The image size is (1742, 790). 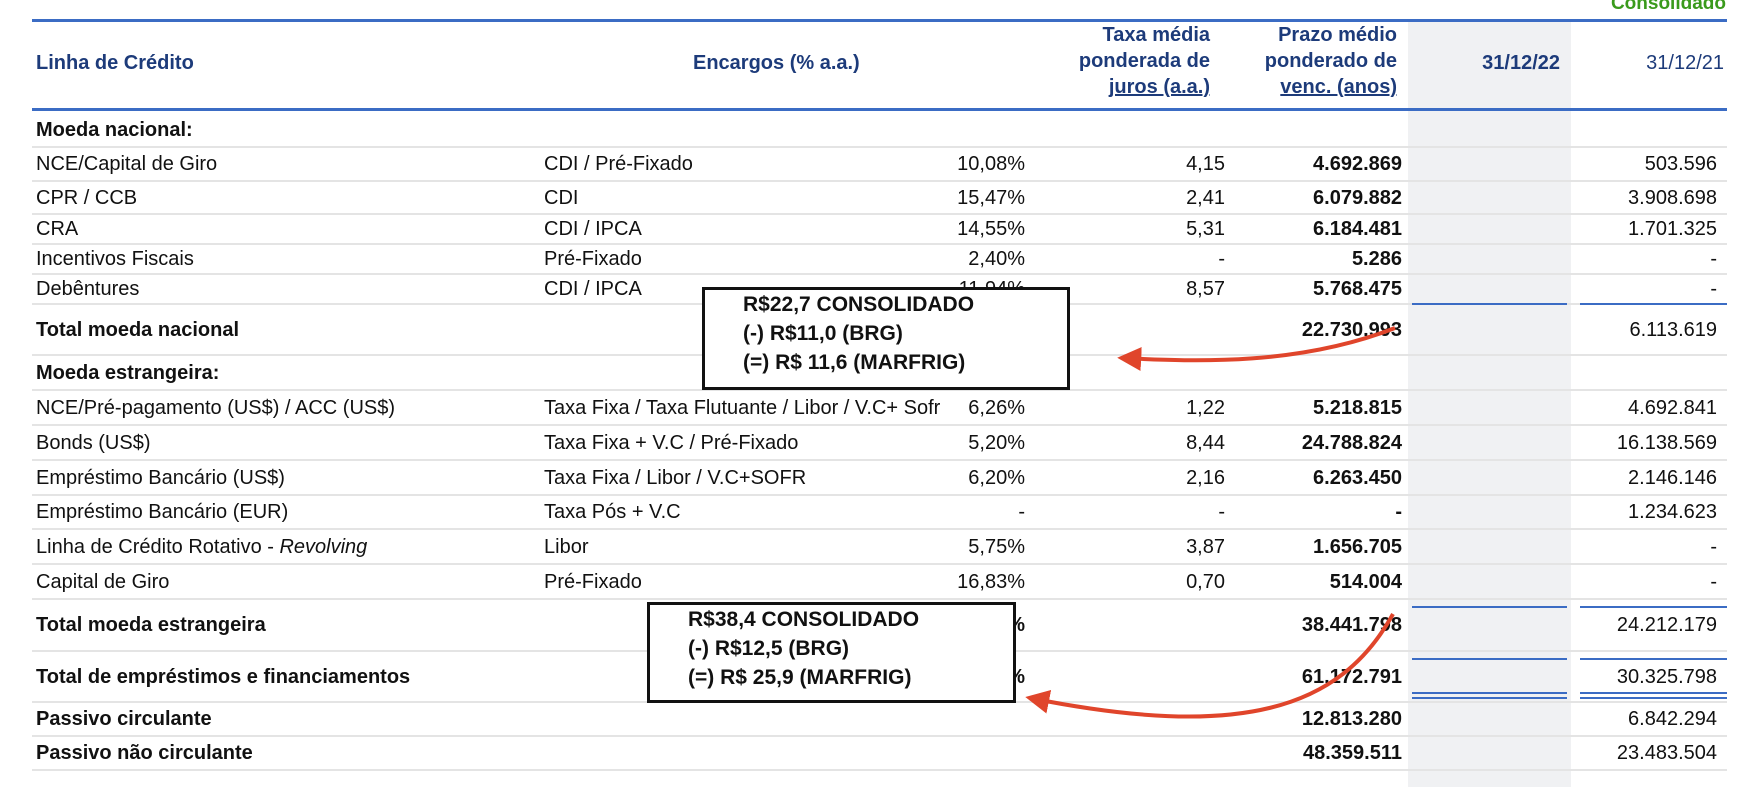 I want to click on taxa-cell: 16,83%, so click(x=991, y=581).